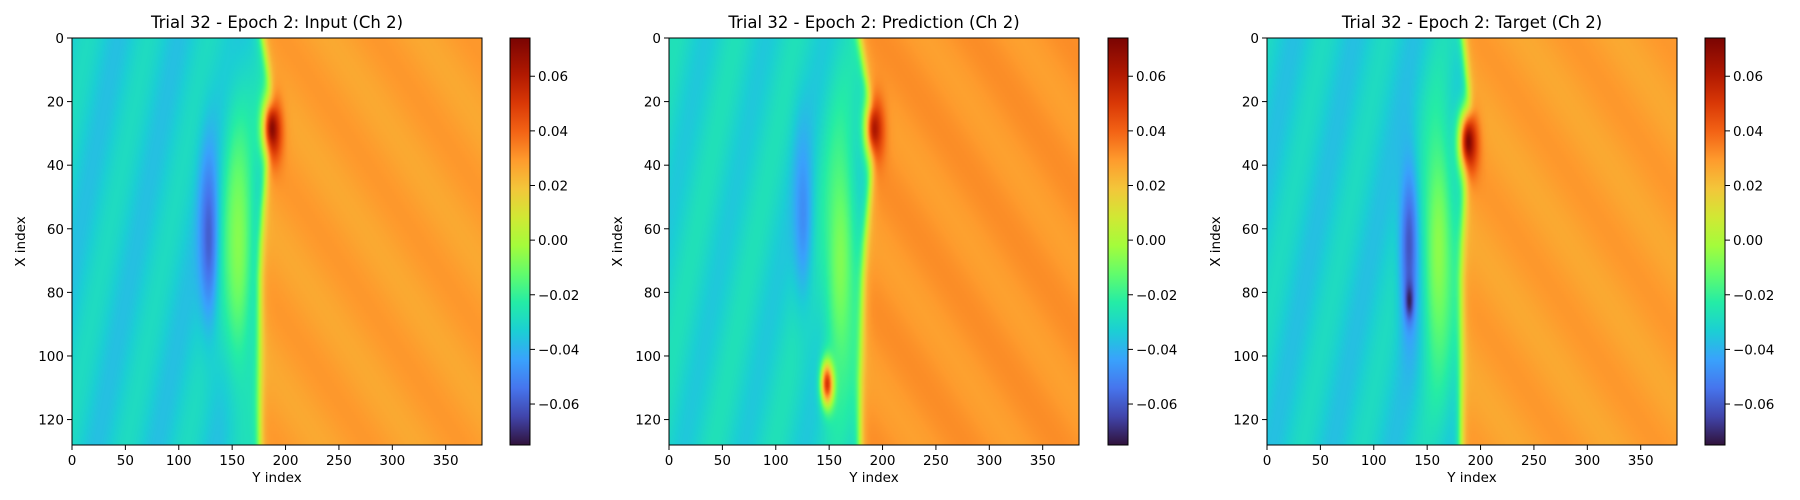  Describe the element at coordinates (276, 22) in the screenshot. I see `panel-input-title: Trial 32 - Epoch 2: Input (Ch 2)` at that location.